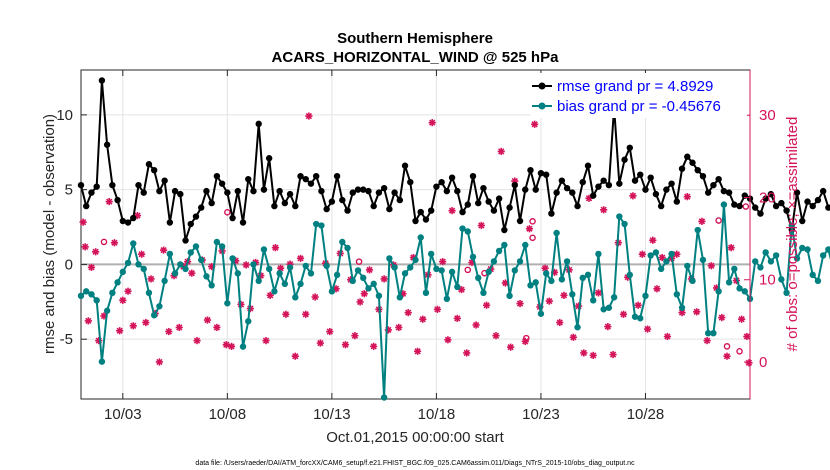 This screenshot has height=470, width=830. What do you see at coordinates (123, 414) in the screenshot?
I see `x-tick-label: 10/03` at bounding box center [123, 414].